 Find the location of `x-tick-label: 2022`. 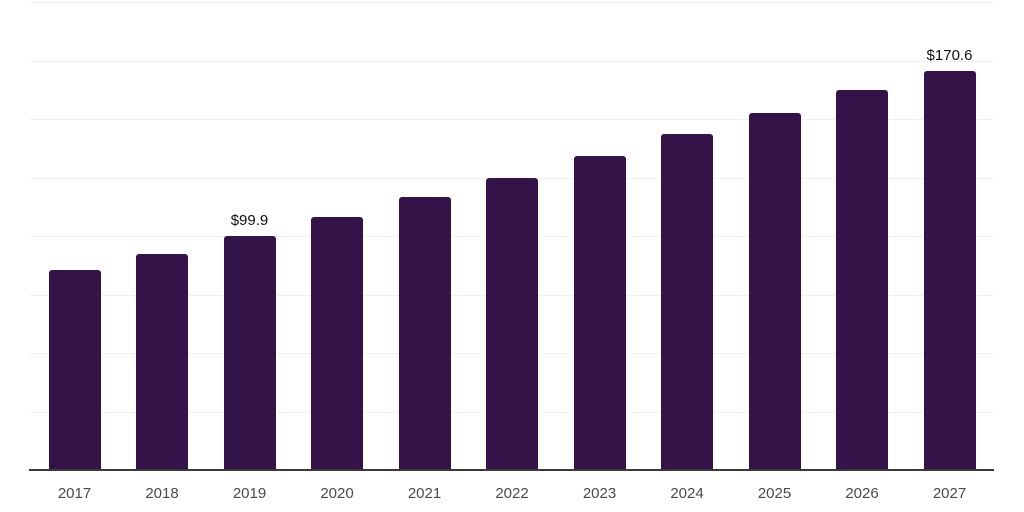

x-tick-label: 2022 is located at coordinates (512, 493).